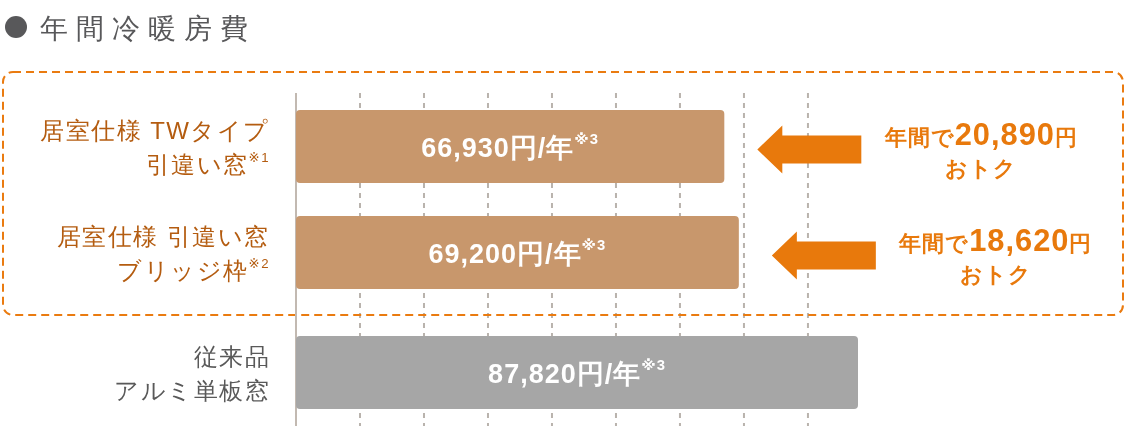 The image size is (1126, 426). What do you see at coordinates (192, 373) in the screenshot?
I see `y-tick-label: 従来品アルミ単板窓` at bounding box center [192, 373].